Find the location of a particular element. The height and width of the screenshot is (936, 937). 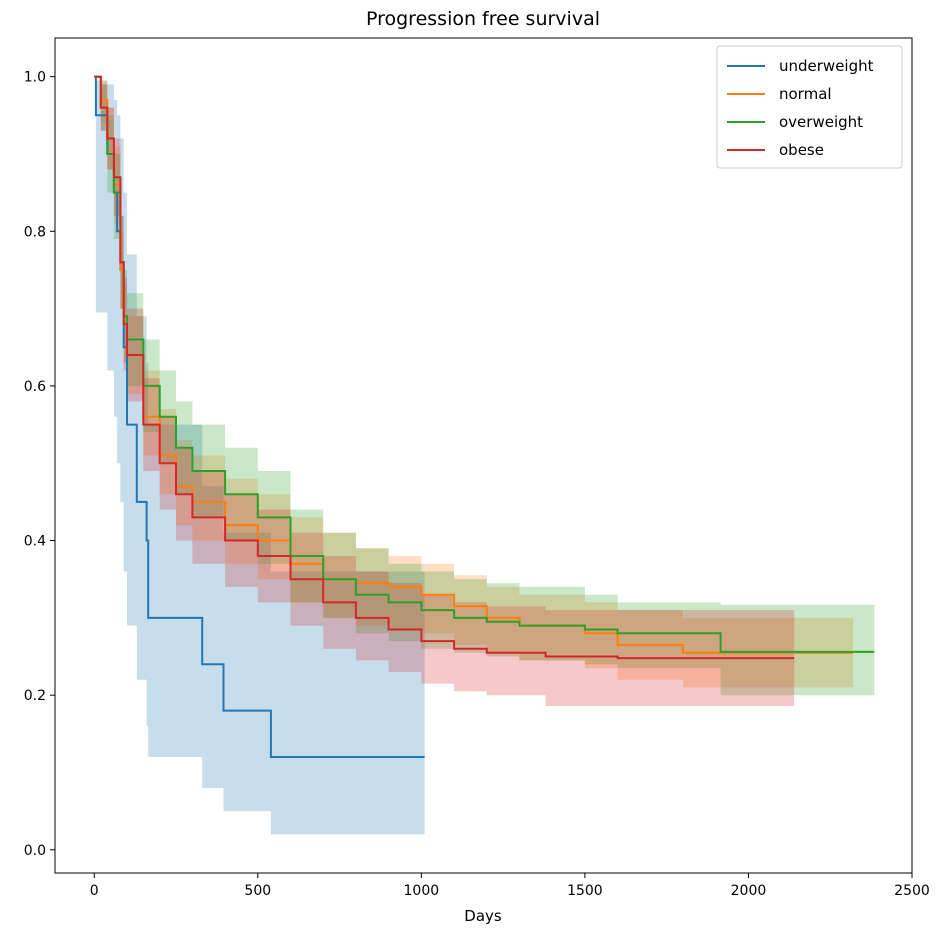

legend-label-normal: normal is located at coordinates (805, 94).